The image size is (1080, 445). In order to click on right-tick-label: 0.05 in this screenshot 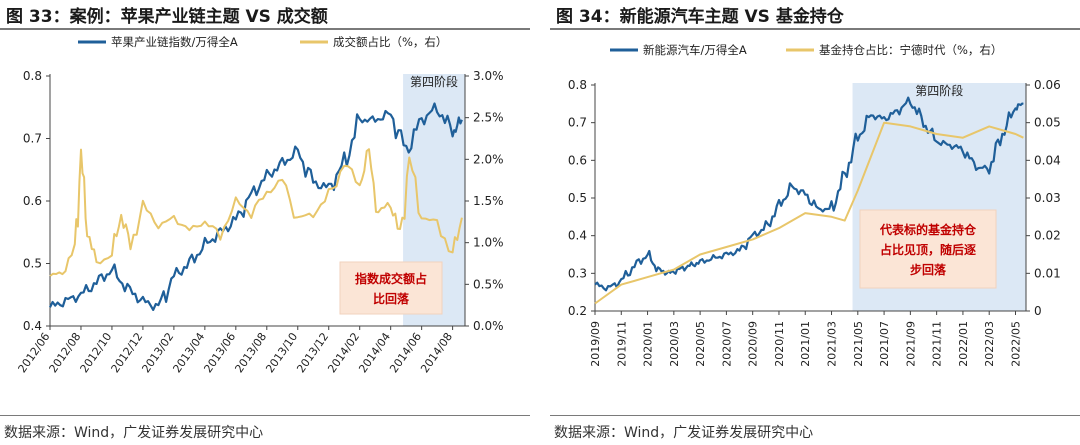, I will do `click(1047, 123)`.